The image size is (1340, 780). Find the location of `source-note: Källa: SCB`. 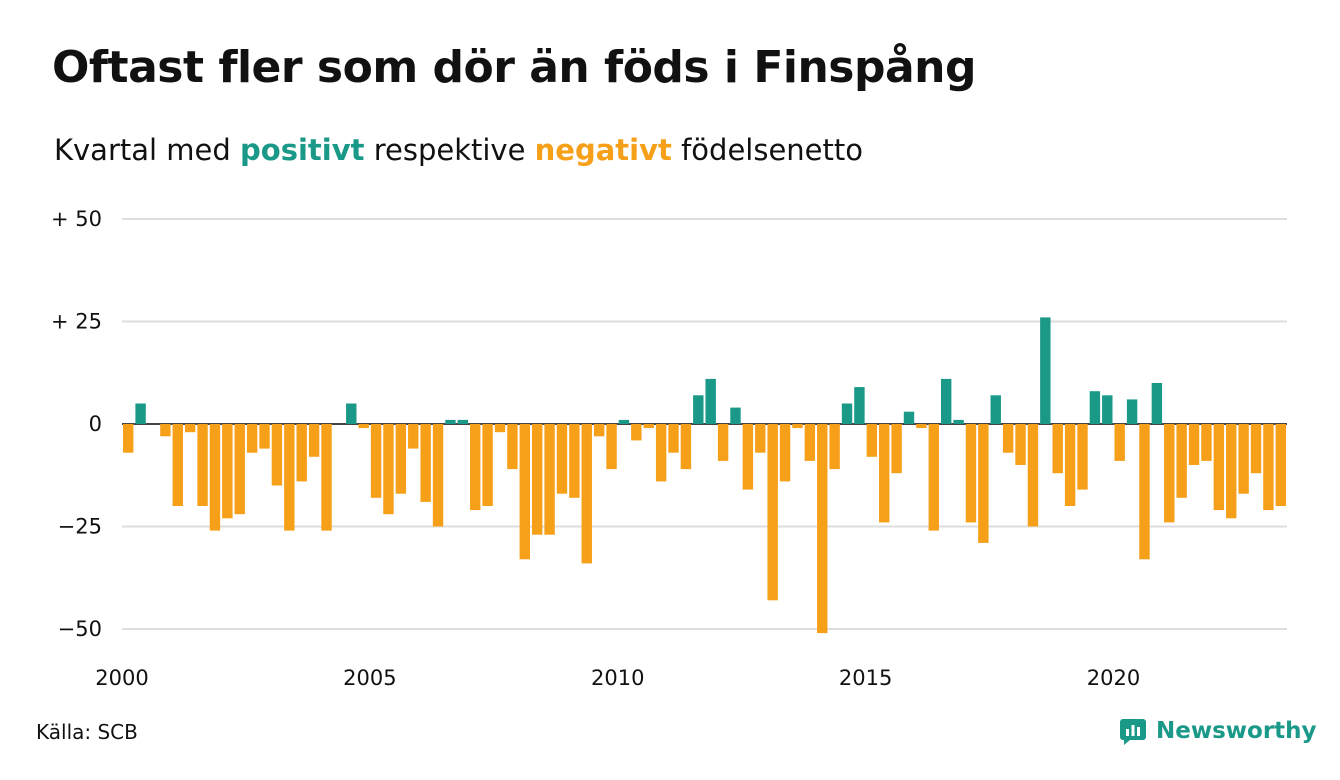

source-note: Källa: SCB is located at coordinates (87, 732).